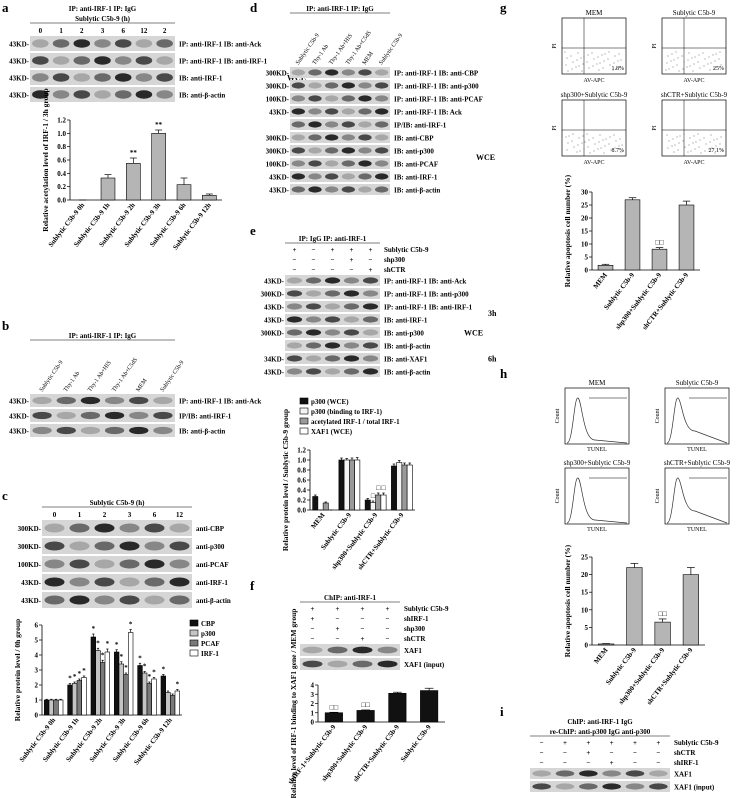  Describe the element at coordinates (301, 511) in the screenshot. I see `y-tick-label: 0.0` at that location.